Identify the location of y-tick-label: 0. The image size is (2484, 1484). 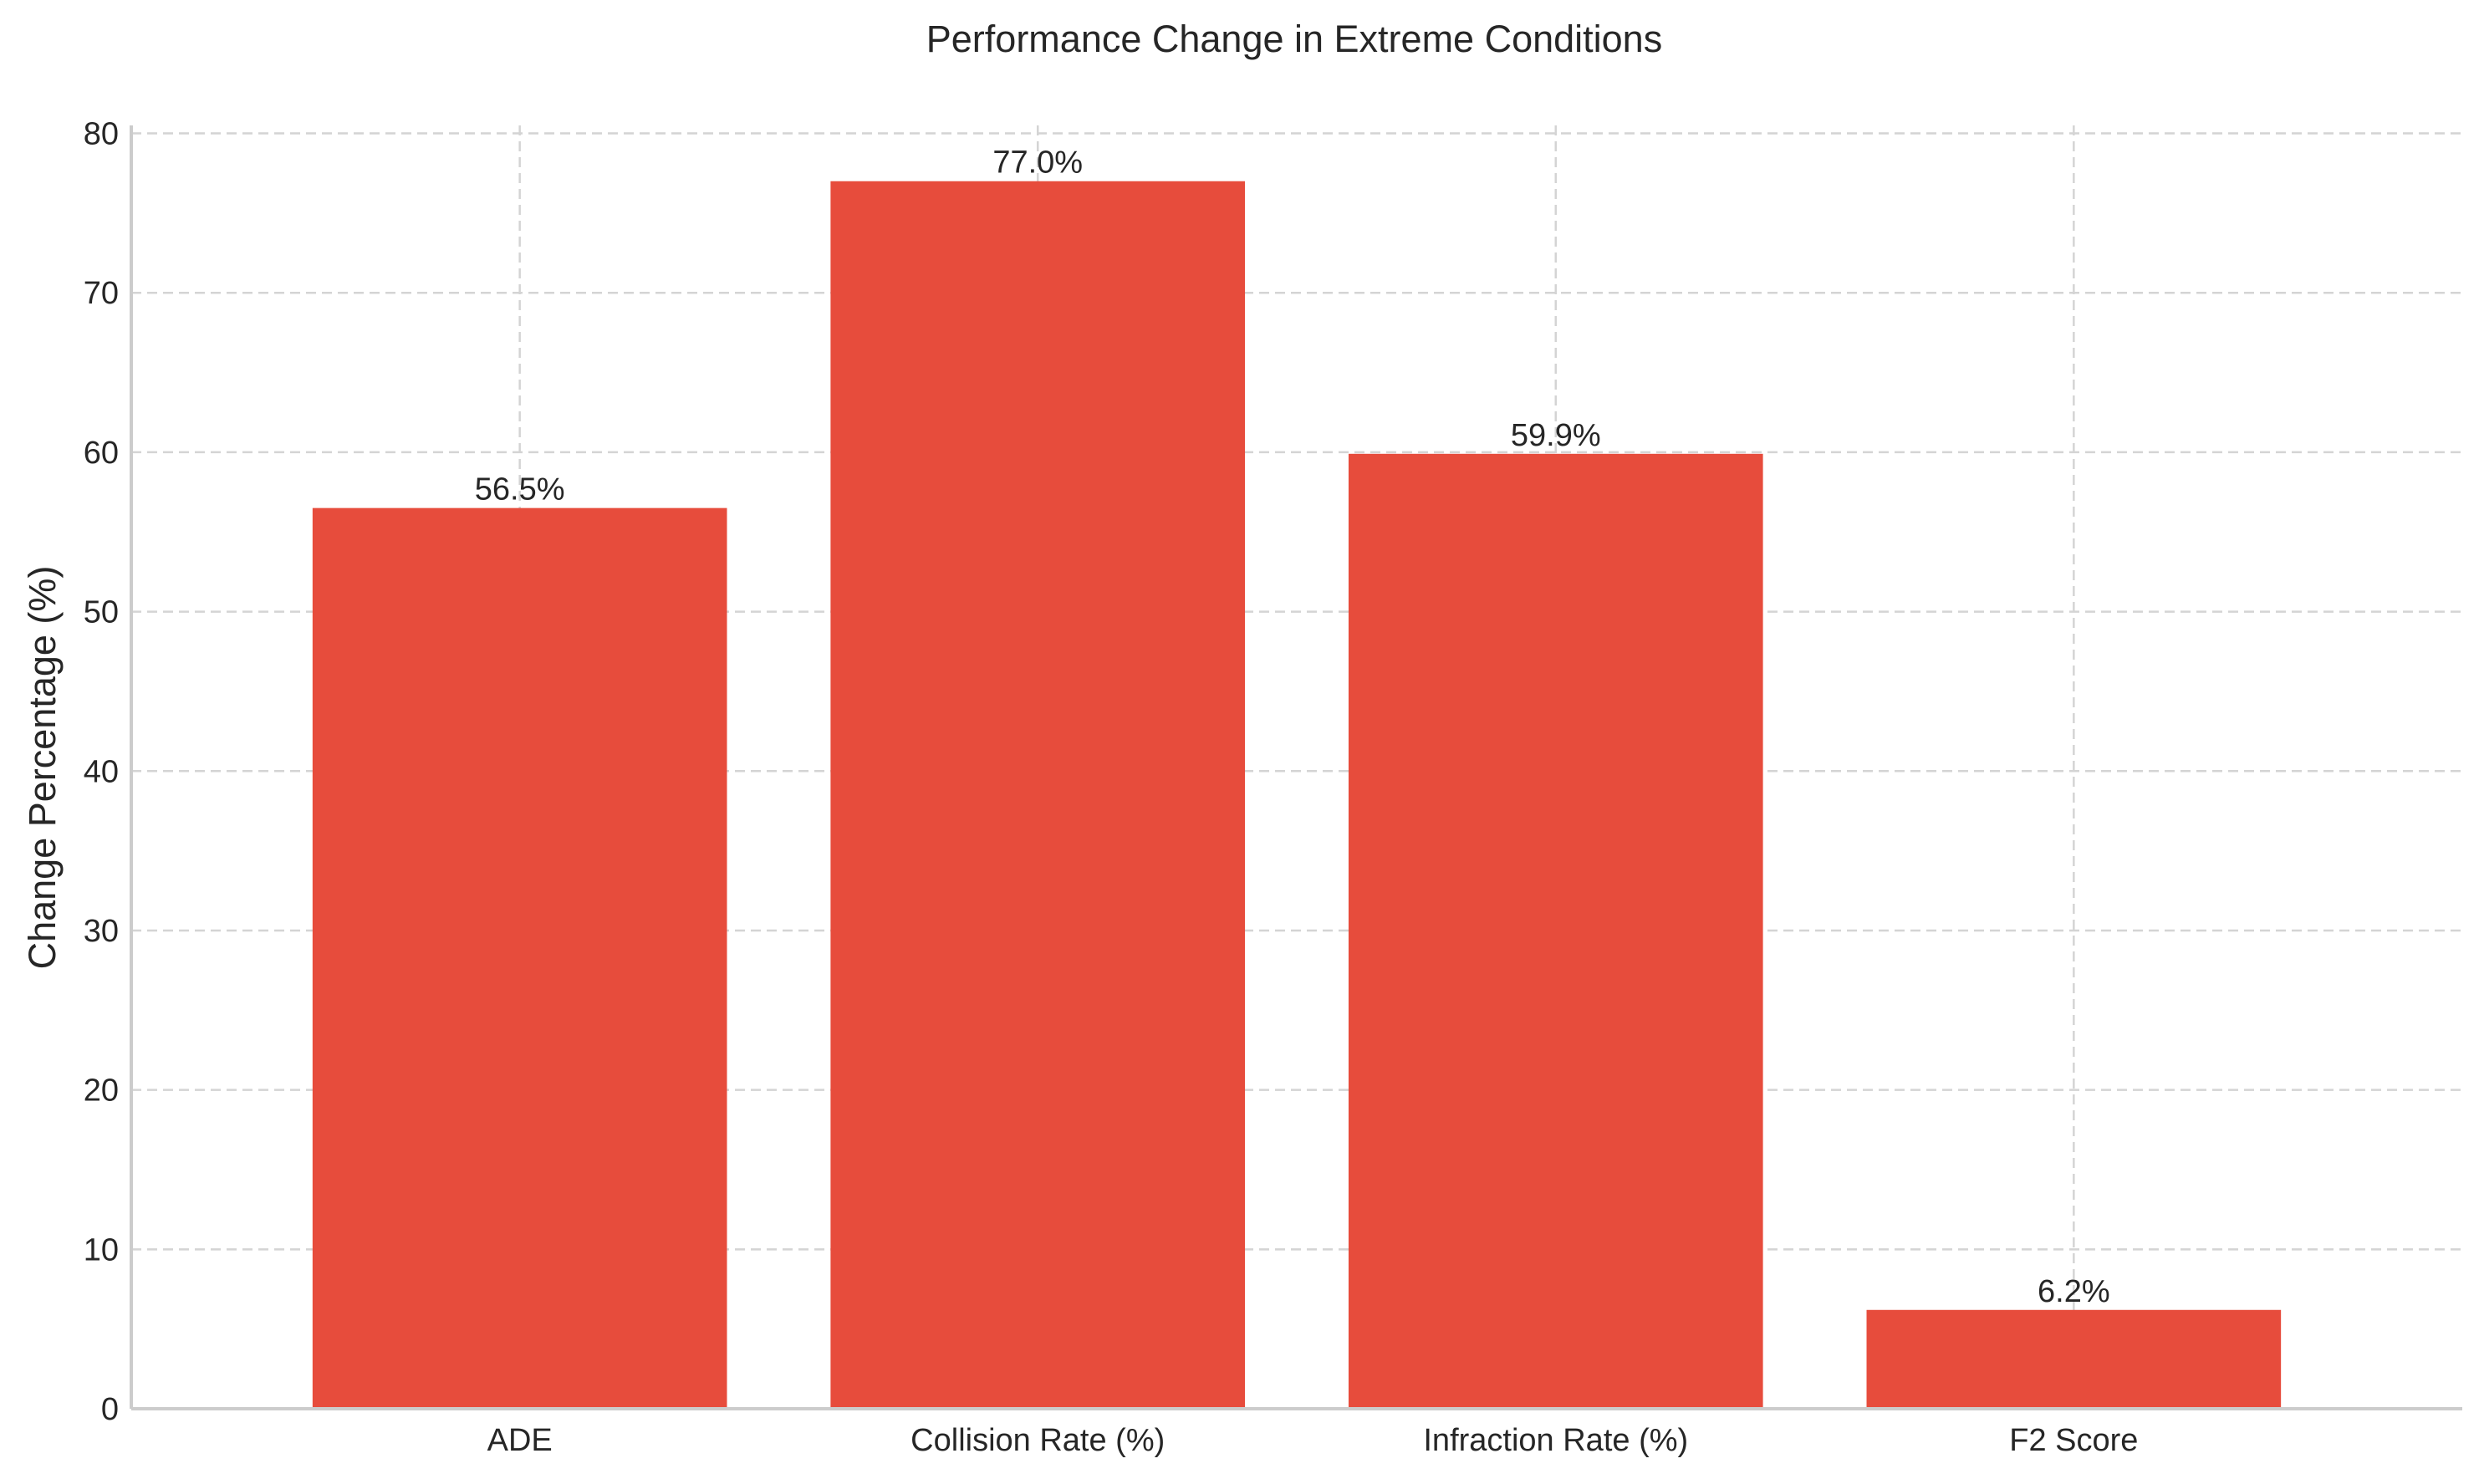
(110, 1409).